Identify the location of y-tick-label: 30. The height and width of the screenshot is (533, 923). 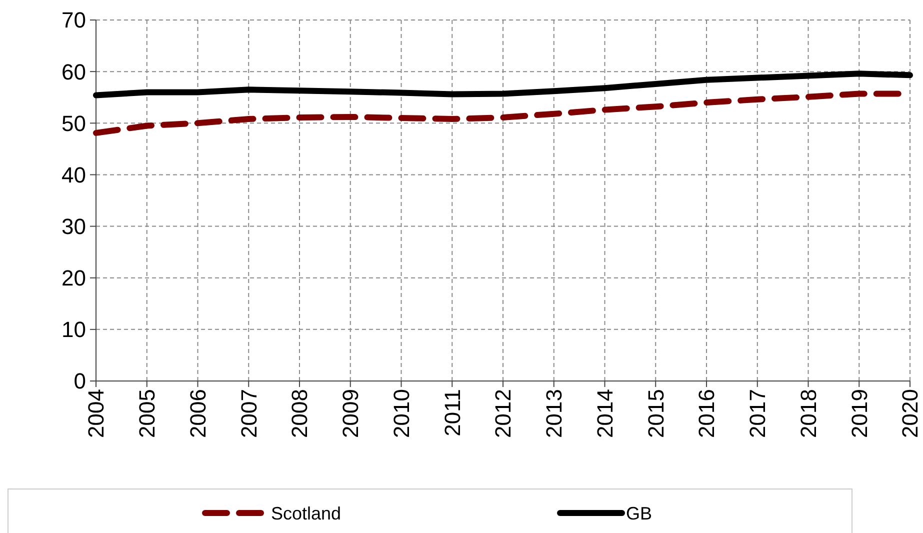
(74, 226).